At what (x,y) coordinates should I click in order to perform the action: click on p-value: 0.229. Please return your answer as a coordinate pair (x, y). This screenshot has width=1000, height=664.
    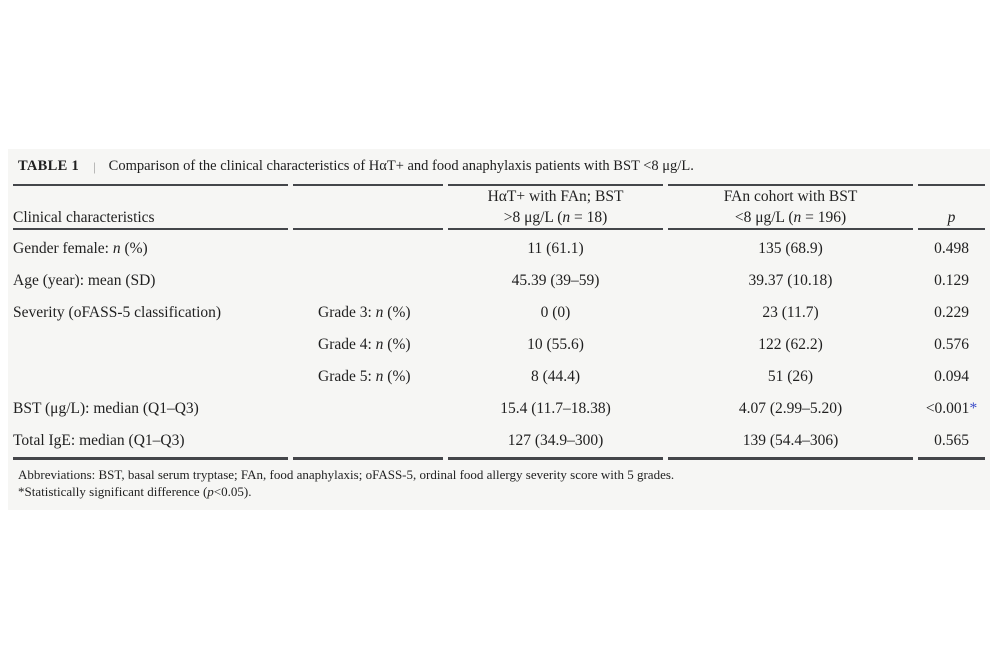
    Looking at the image, I should click on (951, 312).